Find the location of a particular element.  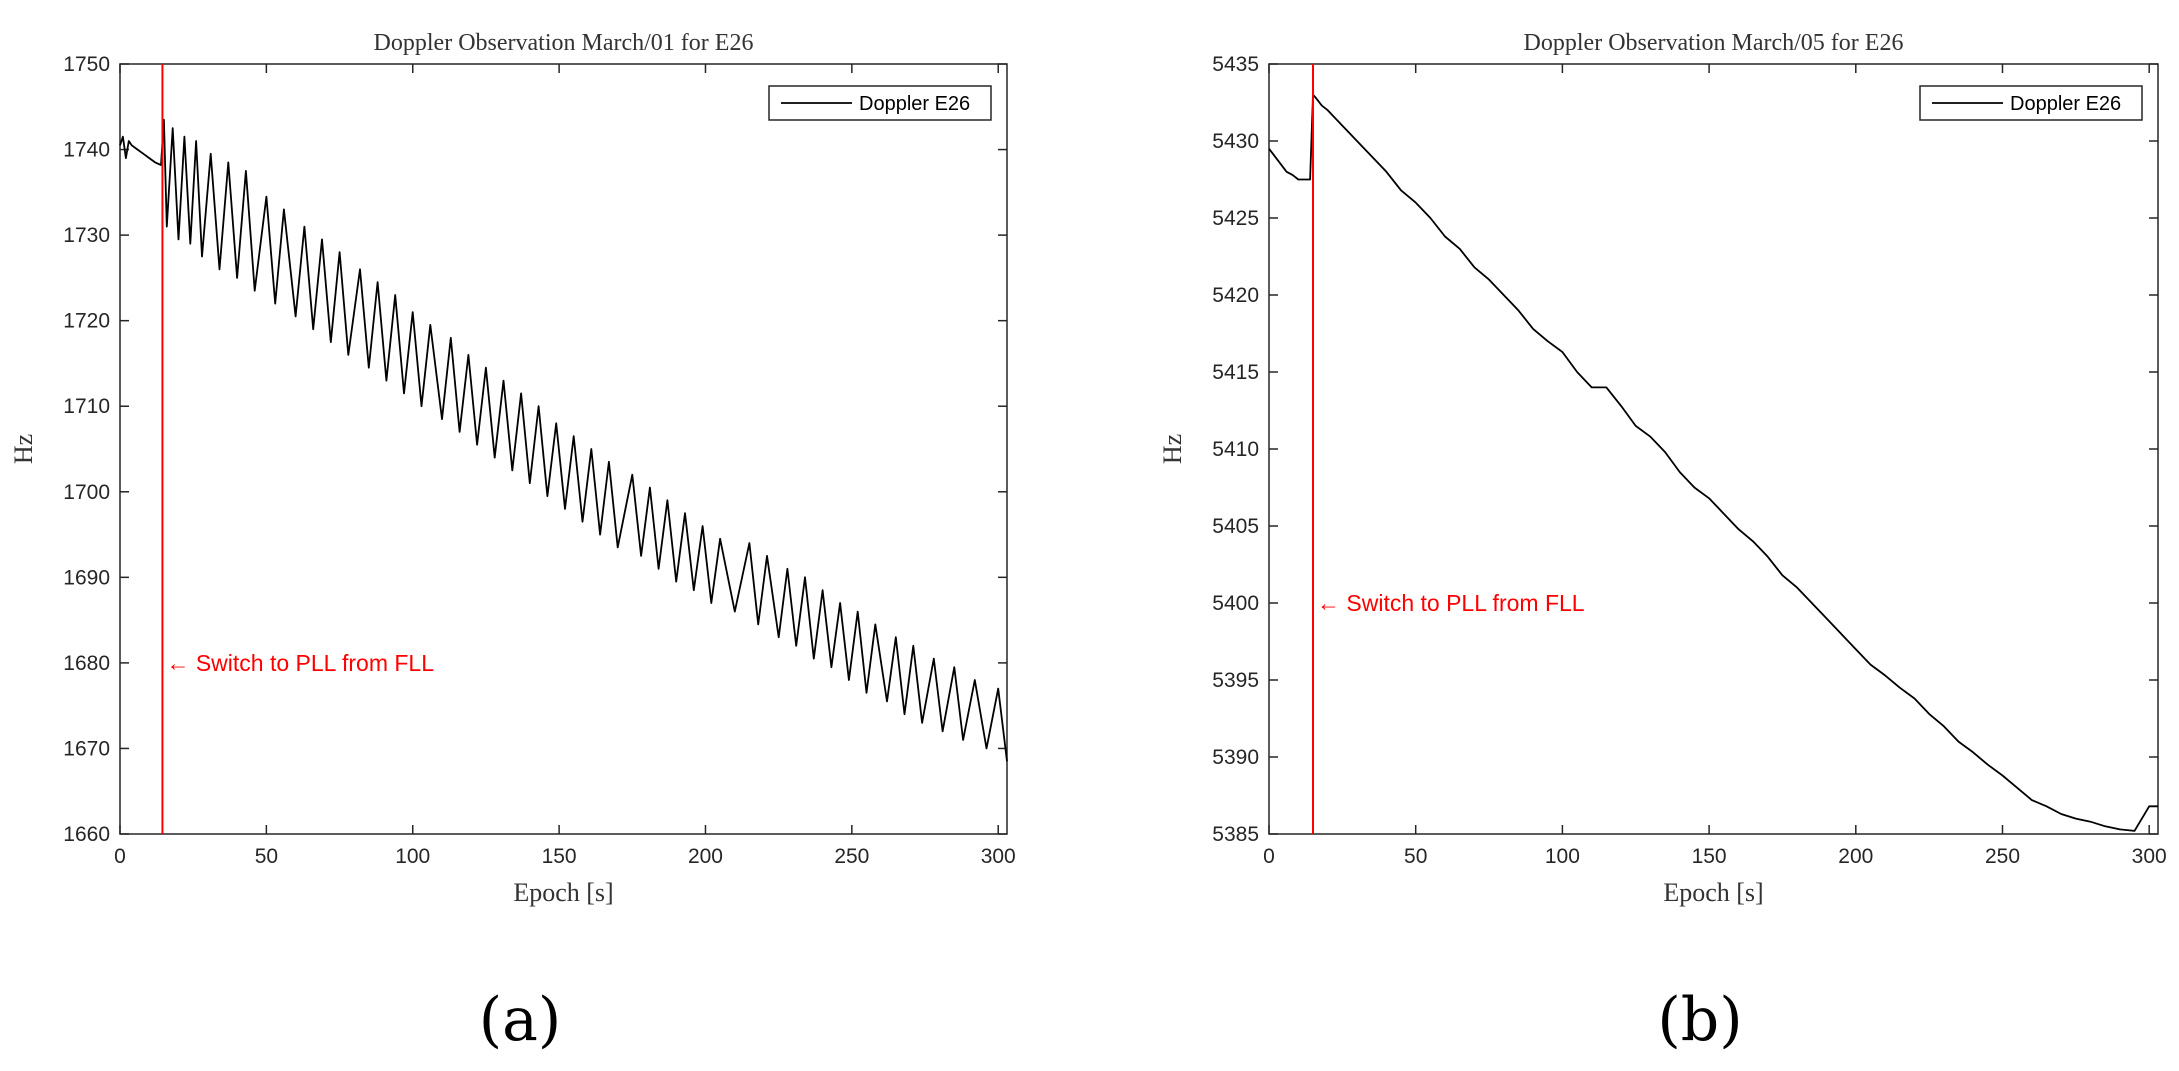

chart-title: Doppler Observation March/05 for E26 is located at coordinates (1714, 43).